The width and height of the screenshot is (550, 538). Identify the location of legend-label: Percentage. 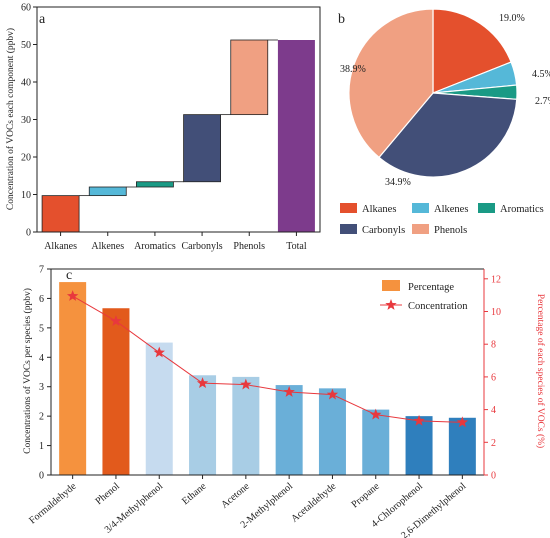
(431, 287).